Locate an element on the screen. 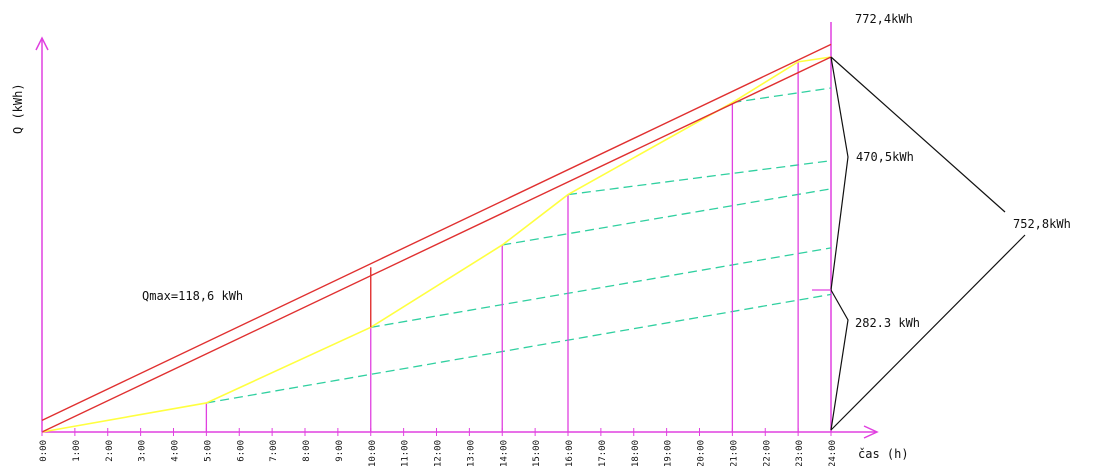  x-tick-label: 22:00 is located at coordinates (767, 453).